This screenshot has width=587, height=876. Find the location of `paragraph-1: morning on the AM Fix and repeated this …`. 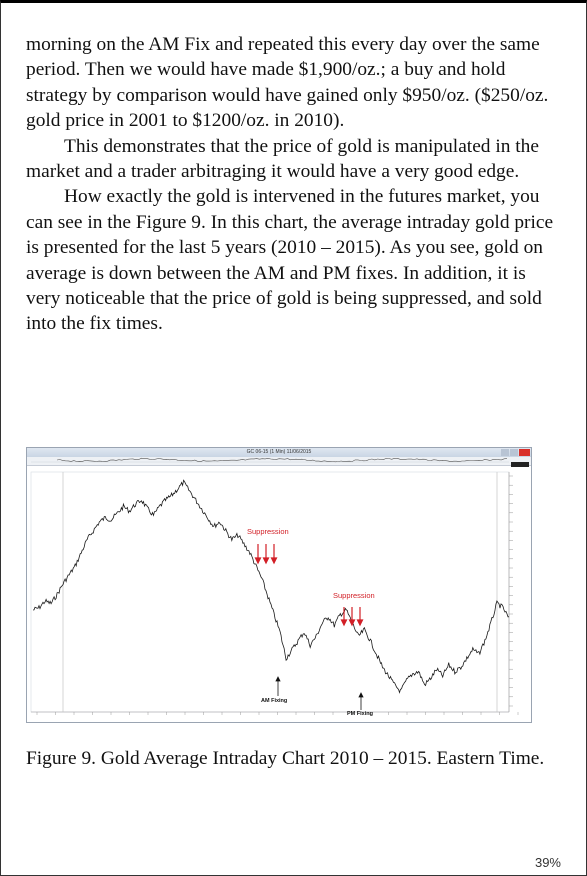

paragraph-1: morning on the AM Fix and repeated this … is located at coordinates (287, 83).